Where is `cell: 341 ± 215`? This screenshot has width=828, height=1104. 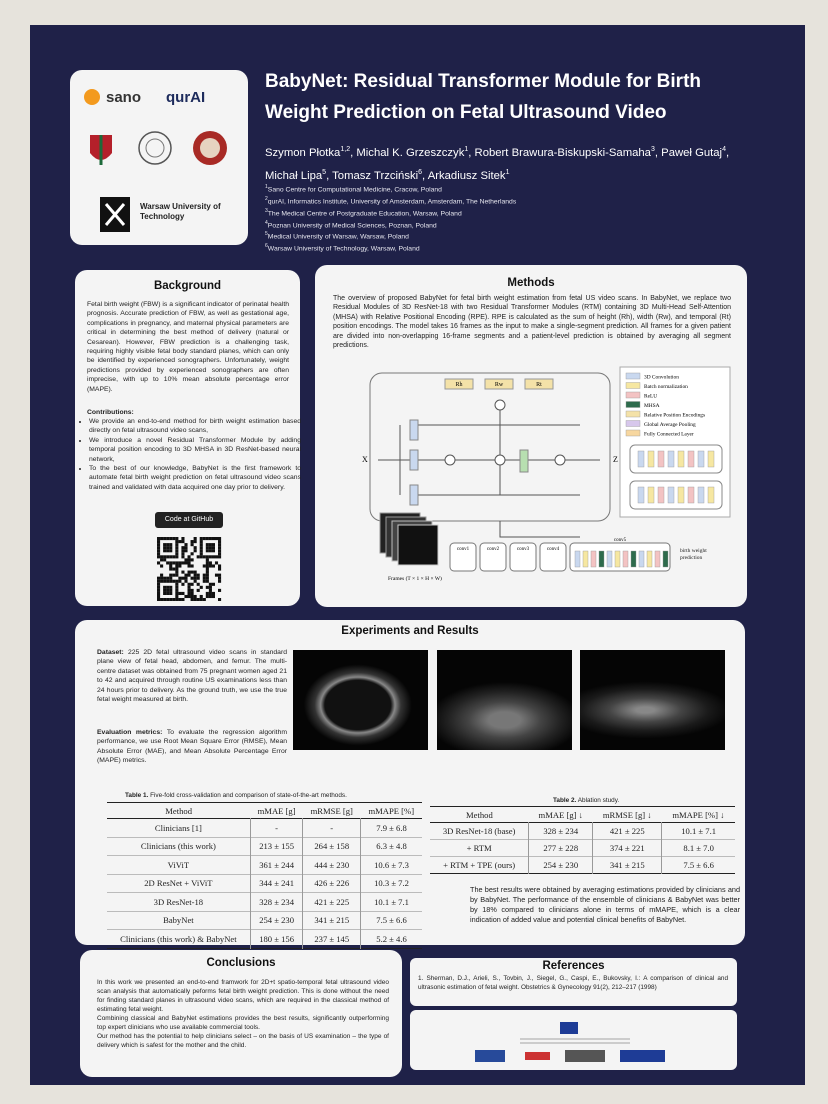 cell: 341 ± 215 is located at coordinates (627, 865).